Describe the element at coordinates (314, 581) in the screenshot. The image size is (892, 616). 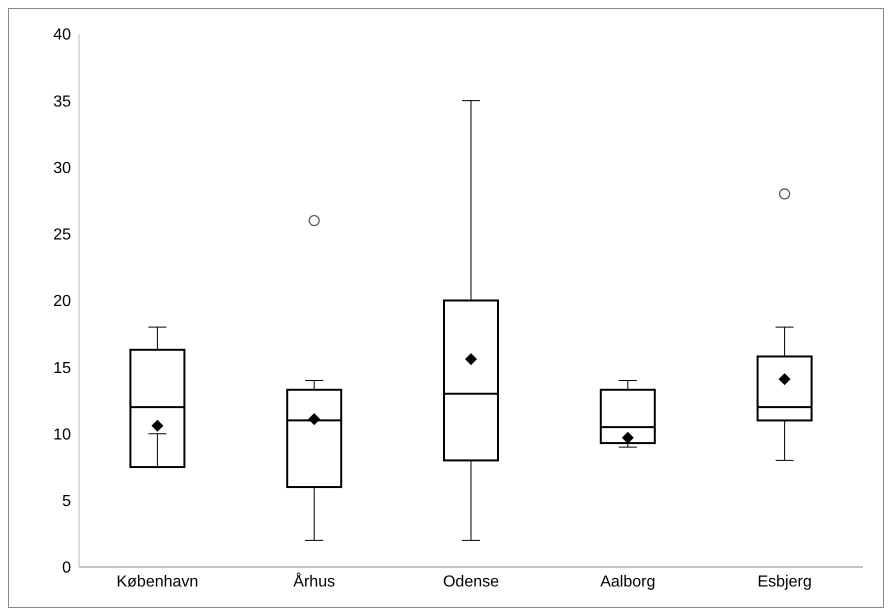
I see `x-tick-label: Århus` at that location.